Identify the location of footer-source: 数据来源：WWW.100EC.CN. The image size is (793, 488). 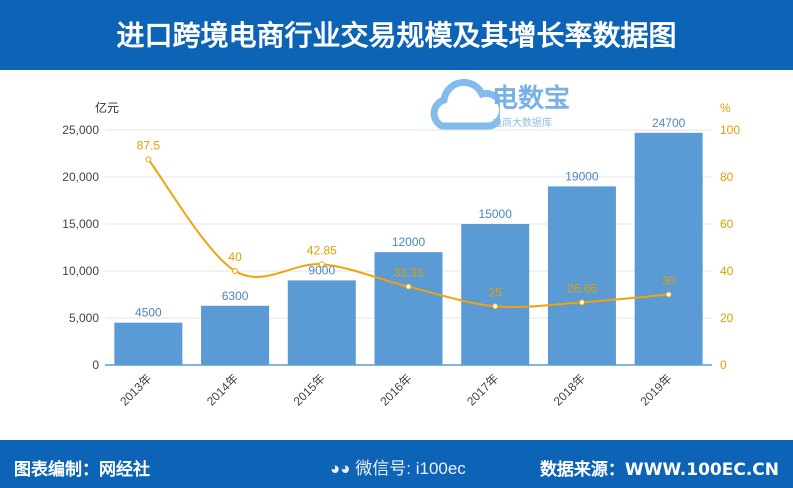
(659, 470).